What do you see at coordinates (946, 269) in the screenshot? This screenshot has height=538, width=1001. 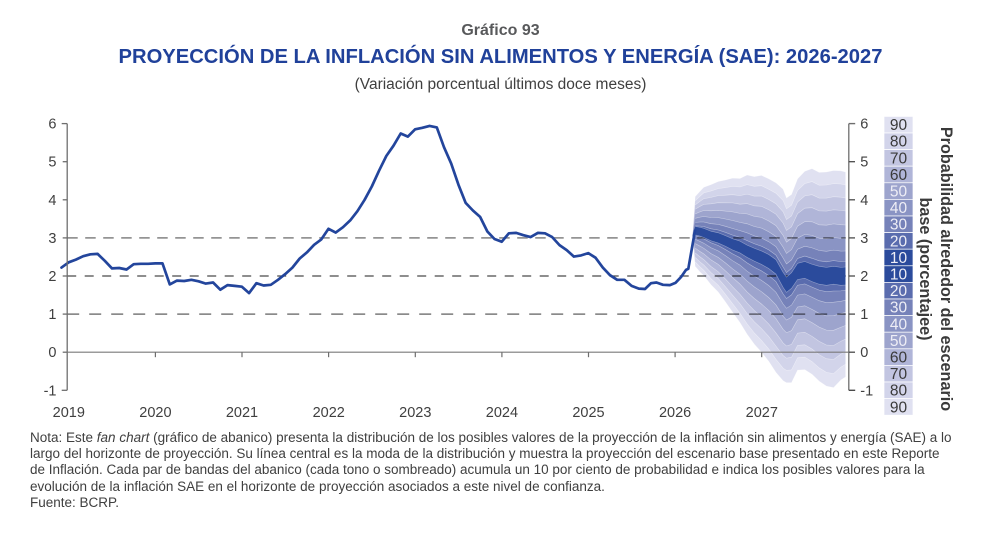 I see `svg-text:Probabilidad alrededor del esc: Probabilidad alrededor del escenario` at bounding box center [946, 269].